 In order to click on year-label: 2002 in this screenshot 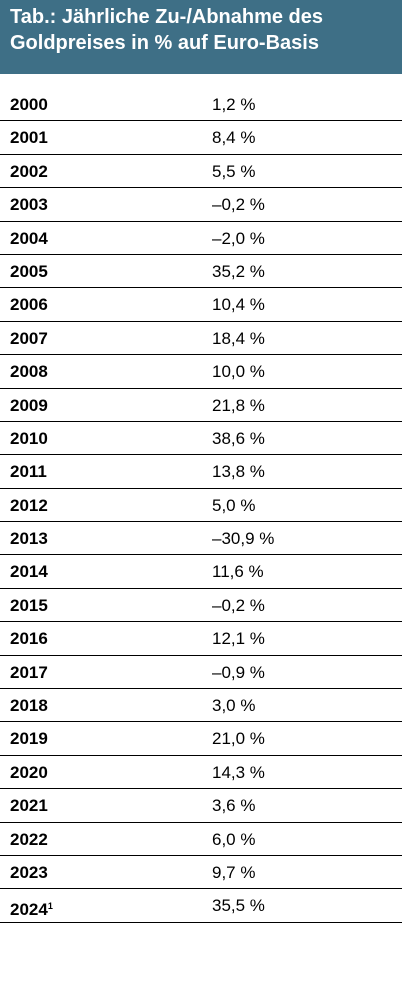, I will do `click(29, 171)`.